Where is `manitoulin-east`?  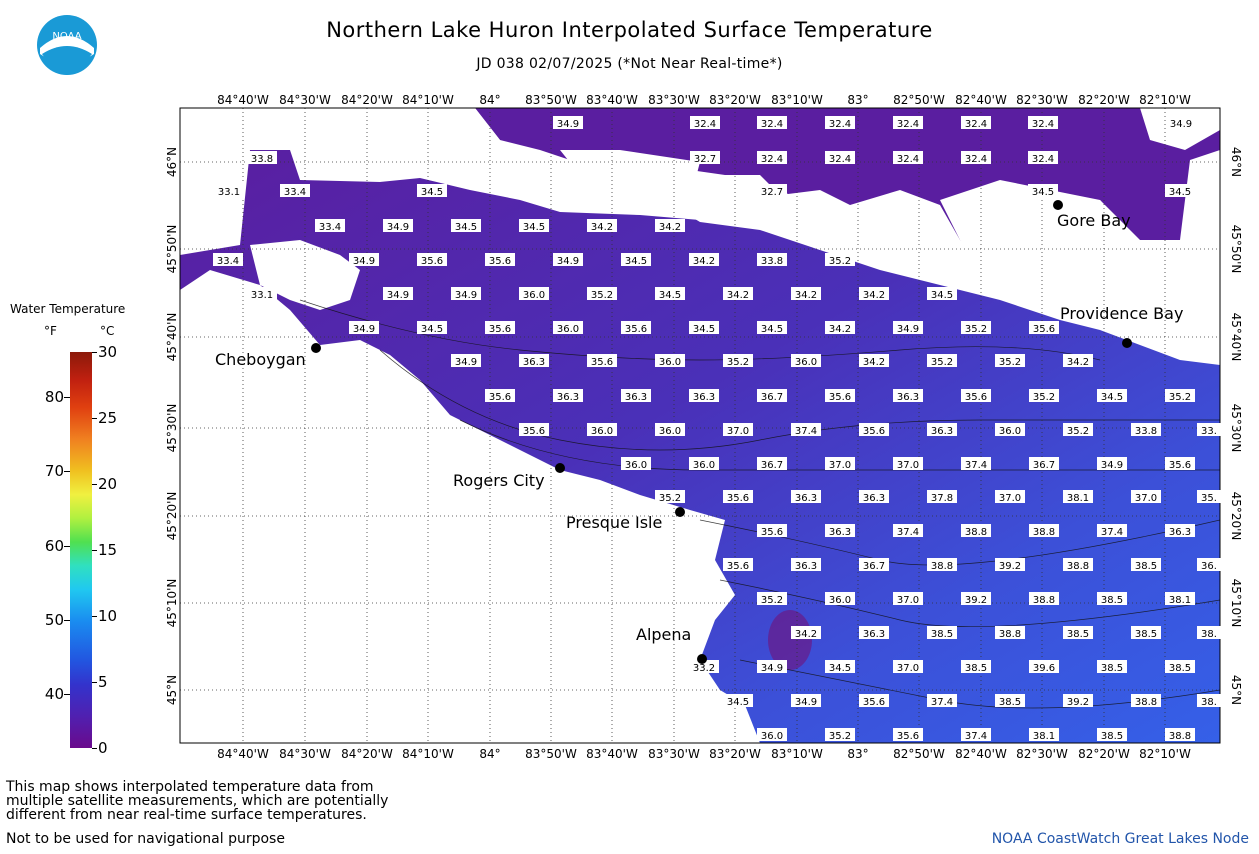 manitoulin-east is located at coordinates (1035, 225).